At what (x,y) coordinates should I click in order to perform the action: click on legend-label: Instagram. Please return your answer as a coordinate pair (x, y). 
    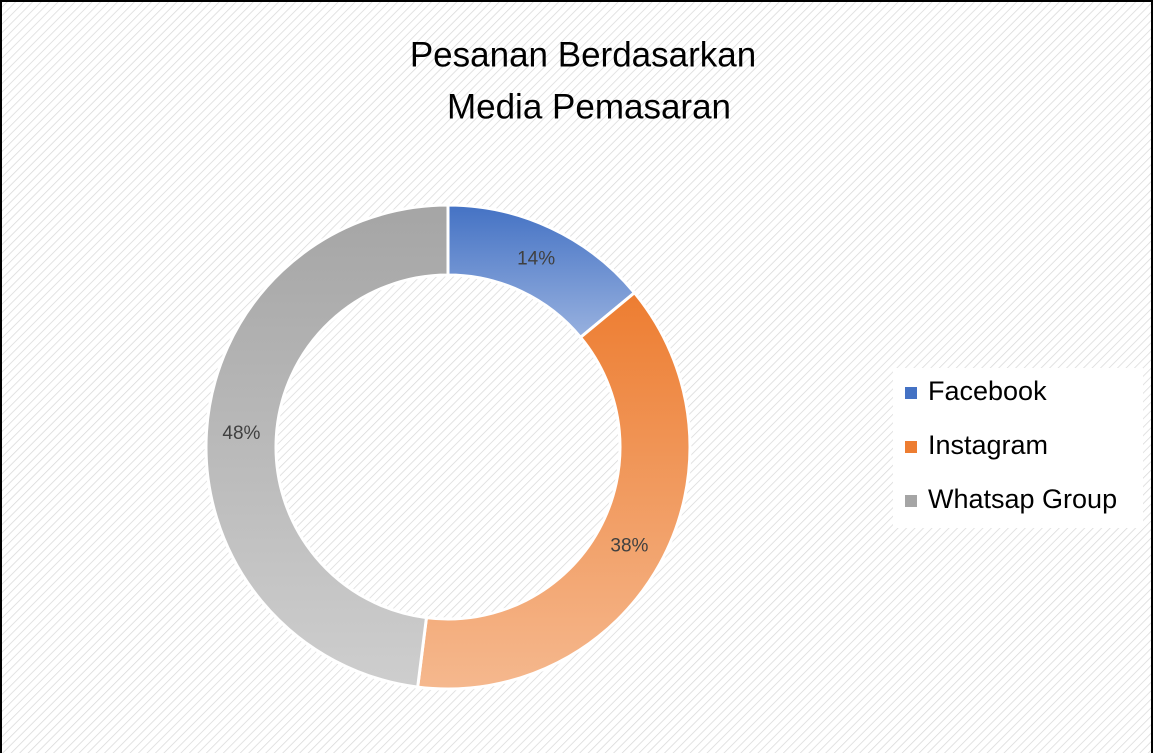
    Looking at the image, I should click on (988, 445).